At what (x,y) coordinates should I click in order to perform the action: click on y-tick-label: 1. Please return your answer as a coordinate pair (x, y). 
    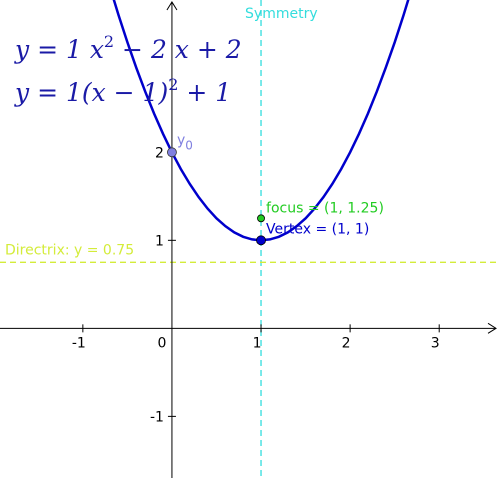
    Looking at the image, I should click on (159, 241).